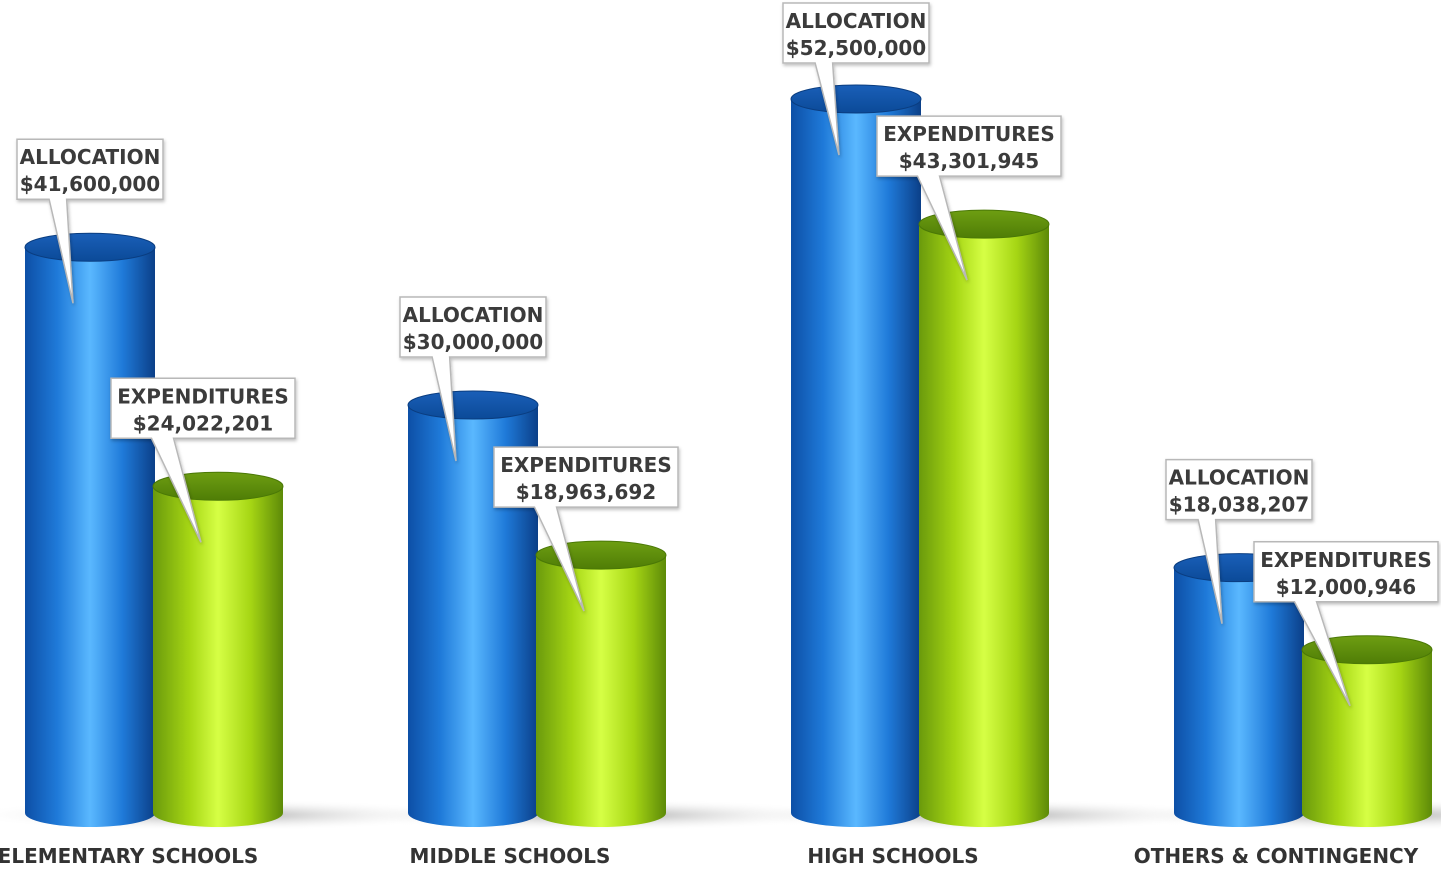 Image resolution: width=1441 pixels, height=875 pixels. I want to click on expenditures-callout: EXPENDITURES $43,301,945, so click(969, 198).